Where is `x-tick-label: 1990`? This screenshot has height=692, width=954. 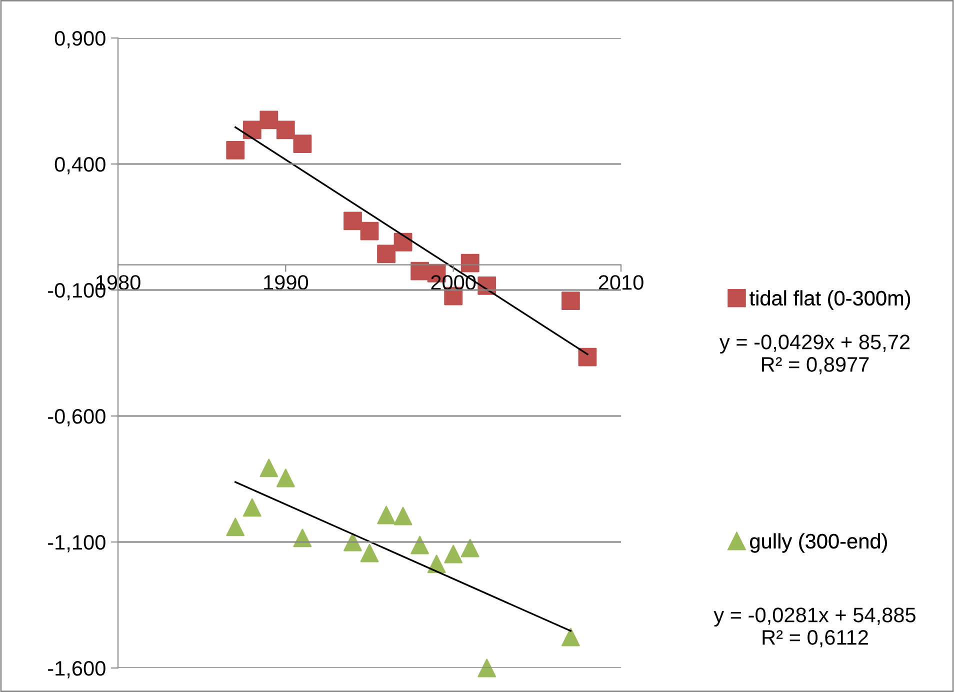
x-tick-label: 1990 is located at coordinates (286, 282).